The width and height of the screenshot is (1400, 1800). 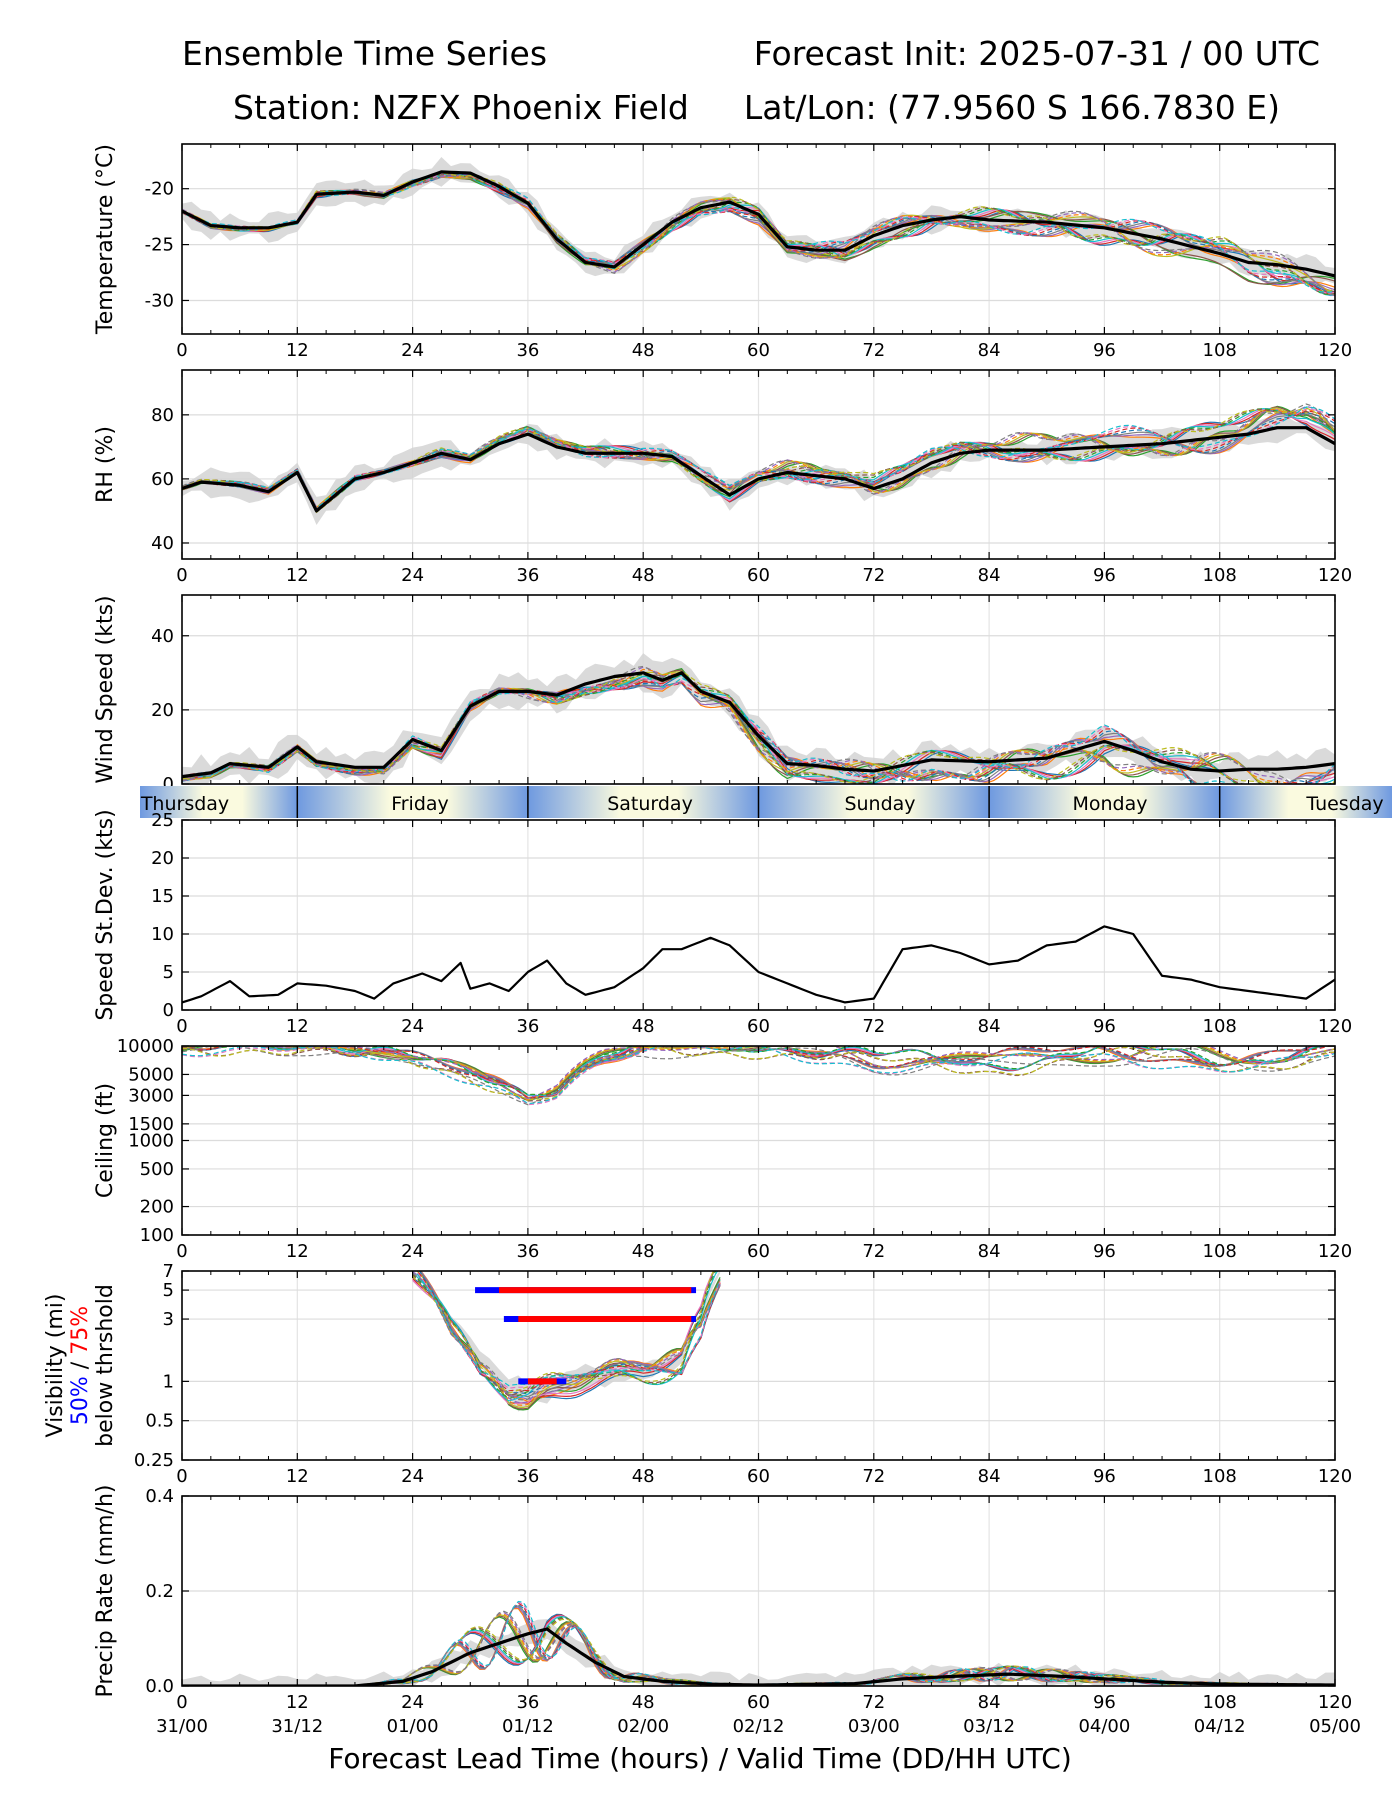 I want to click on valid-time-label: 02/00, so click(x=643, y=1726).